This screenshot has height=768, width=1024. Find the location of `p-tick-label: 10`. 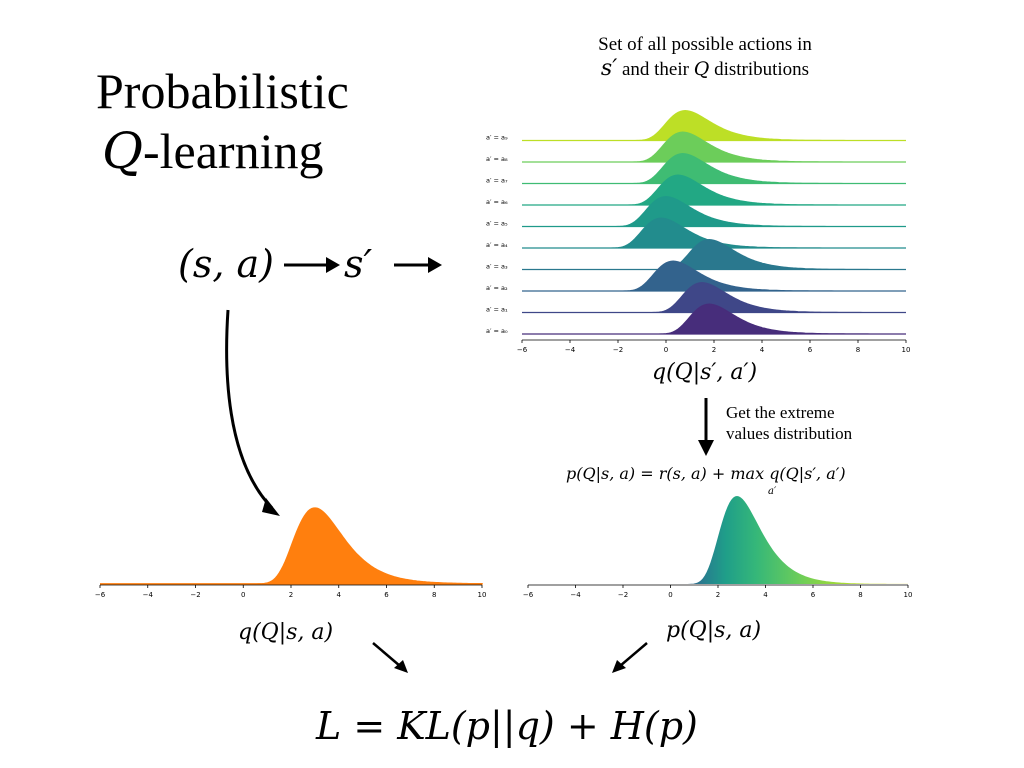

p-tick-label: 10 is located at coordinates (908, 595).